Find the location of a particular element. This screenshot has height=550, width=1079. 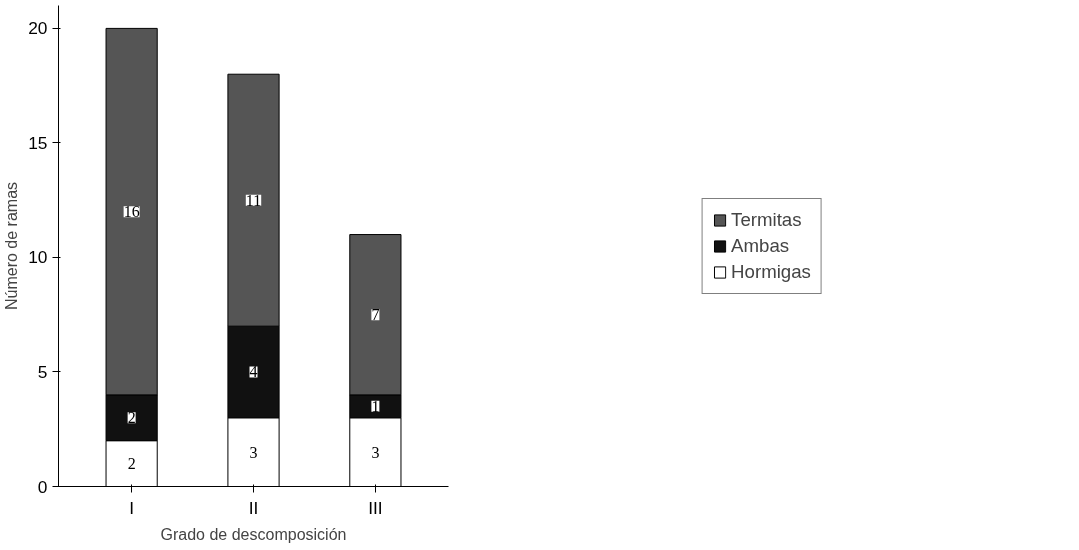

legend-label: Hormigas is located at coordinates (771, 271).